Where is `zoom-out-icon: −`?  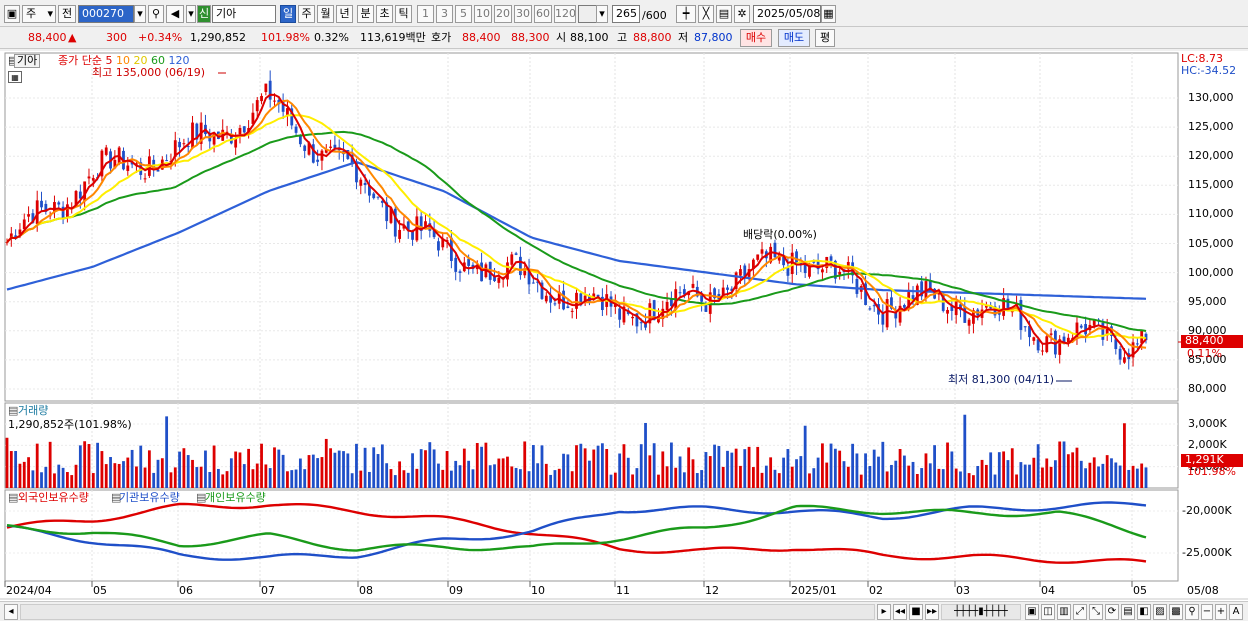 zoom-out-icon: − is located at coordinates (1207, 612).